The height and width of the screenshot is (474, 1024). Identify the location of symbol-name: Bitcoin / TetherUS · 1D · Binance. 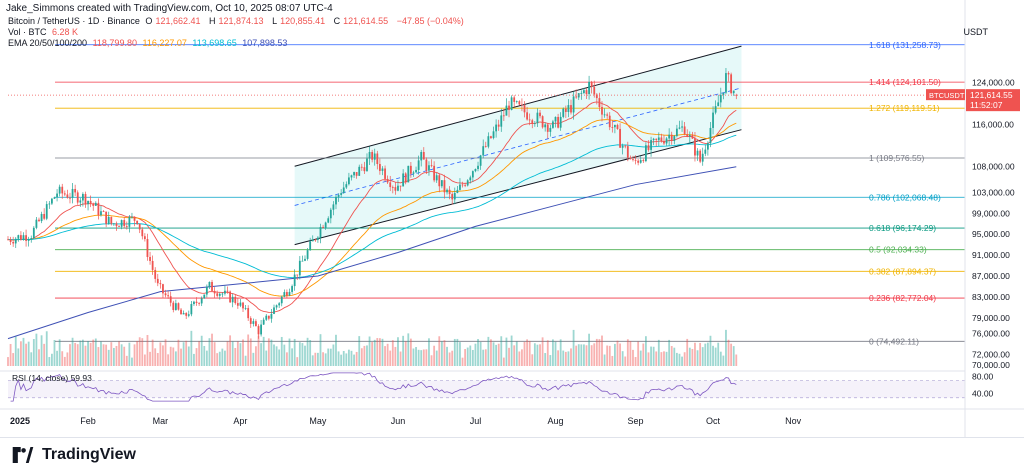
(74, 21).